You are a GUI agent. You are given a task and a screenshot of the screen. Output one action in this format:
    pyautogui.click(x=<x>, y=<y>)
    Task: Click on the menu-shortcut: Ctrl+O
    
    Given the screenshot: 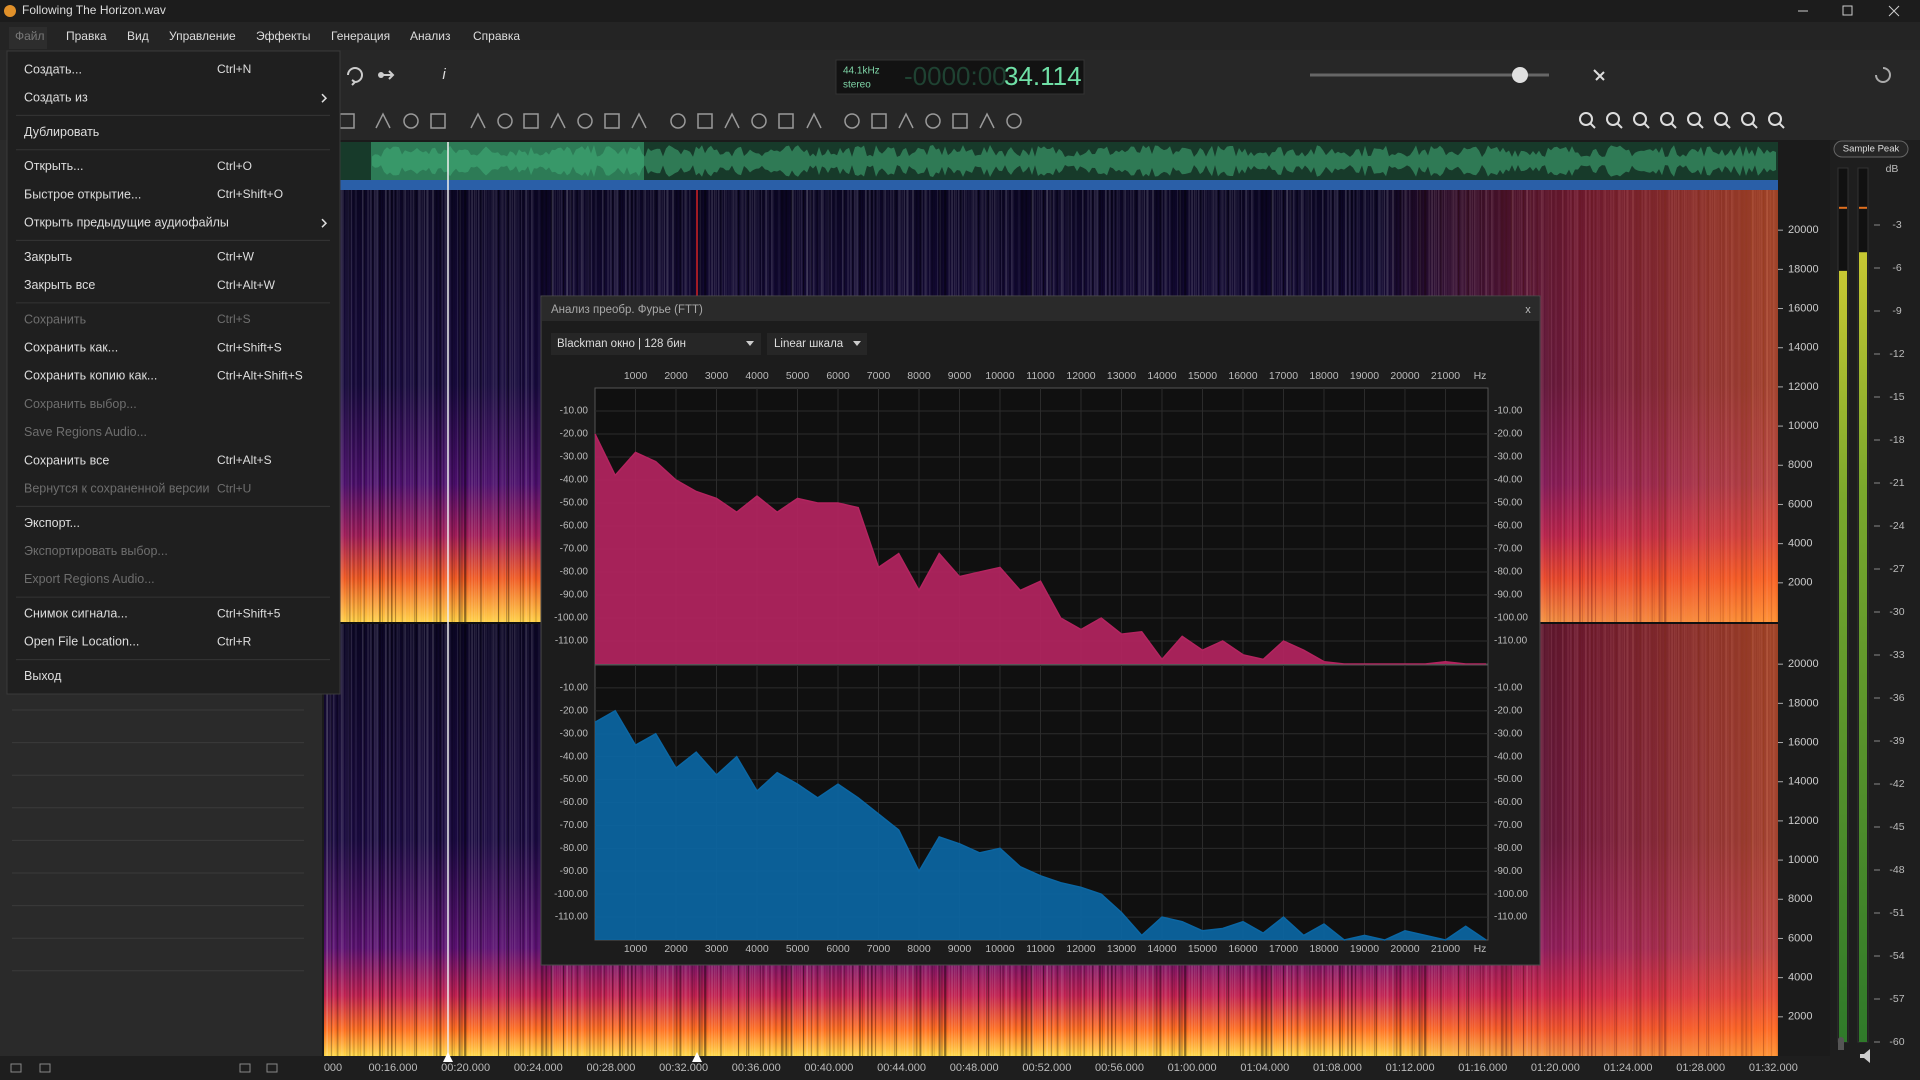 What is the action you would take?
    pyautogui.click(x=234, y=166)
    